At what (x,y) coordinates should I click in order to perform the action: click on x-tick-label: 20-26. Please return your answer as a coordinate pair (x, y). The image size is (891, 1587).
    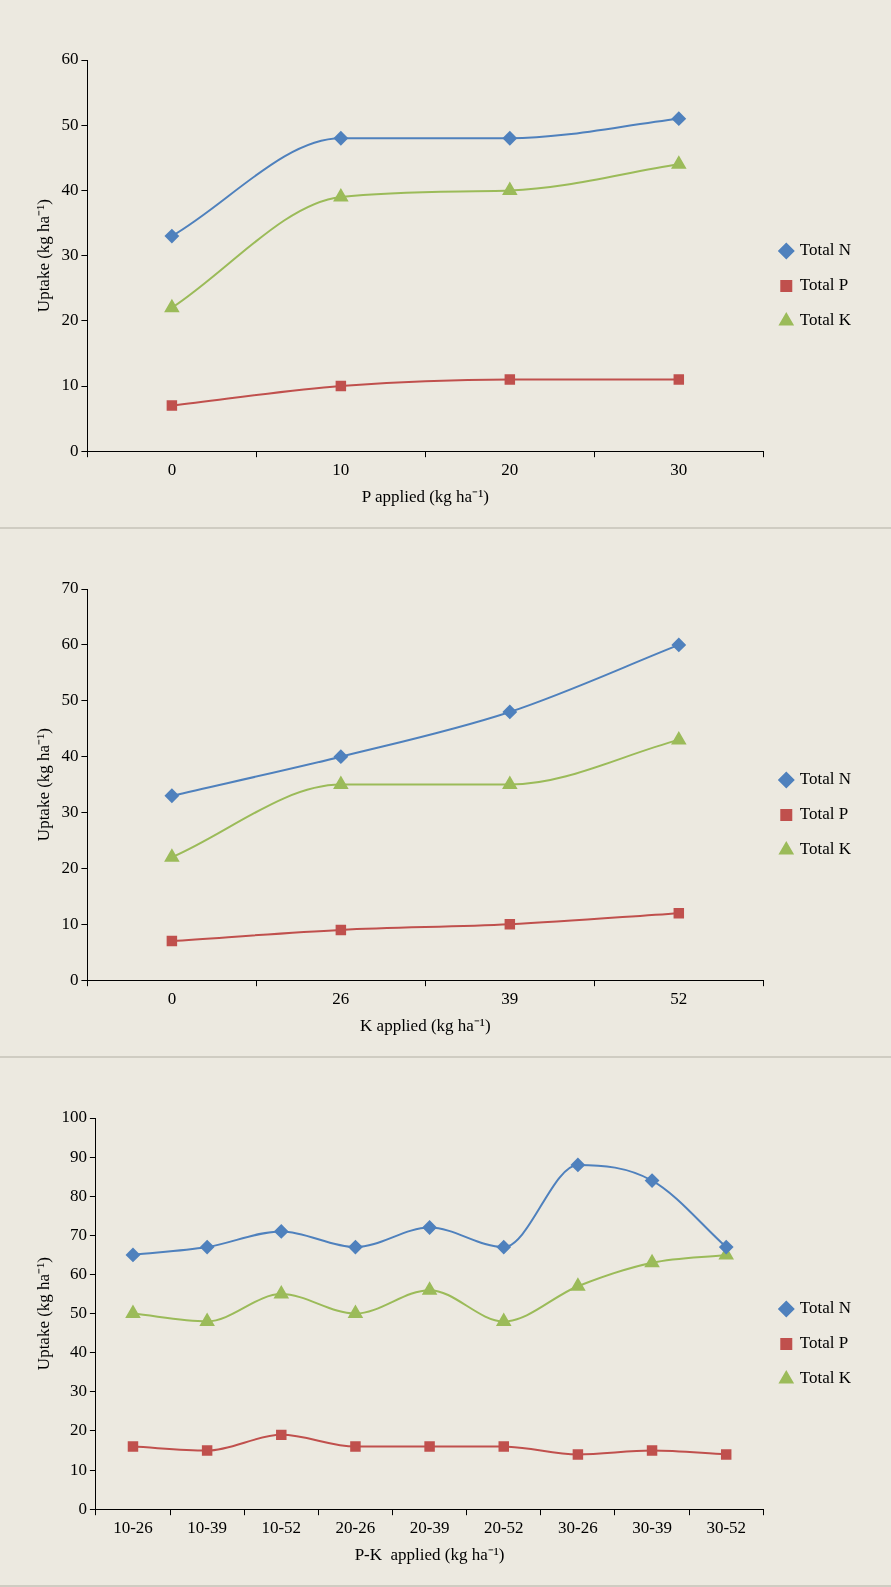
    Looking at the image, I should click on (355, 1527).